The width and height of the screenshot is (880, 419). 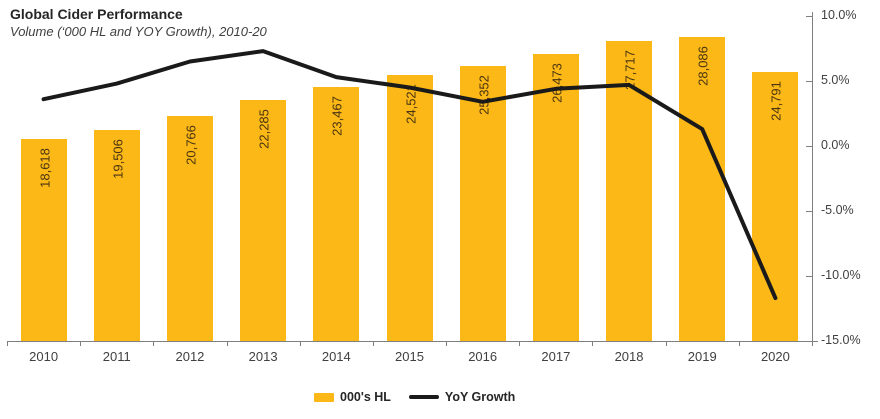 What do you see at coordinates (629, 356) in the screenshot?
I see `x-axis-label-2018: 2018` at bounding box center [629, 356].